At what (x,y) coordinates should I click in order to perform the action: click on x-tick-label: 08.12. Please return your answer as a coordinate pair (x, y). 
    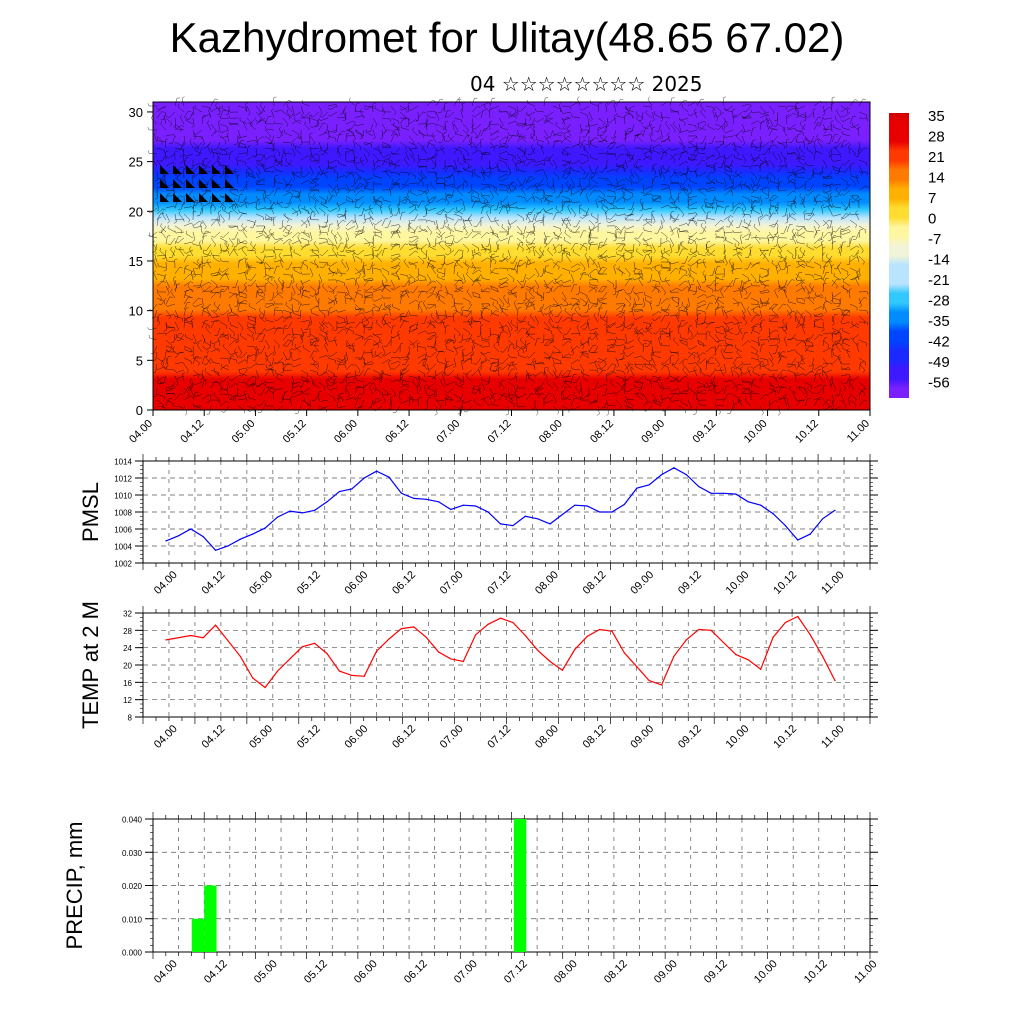
    Looking at the image, I should click on (616, 972).